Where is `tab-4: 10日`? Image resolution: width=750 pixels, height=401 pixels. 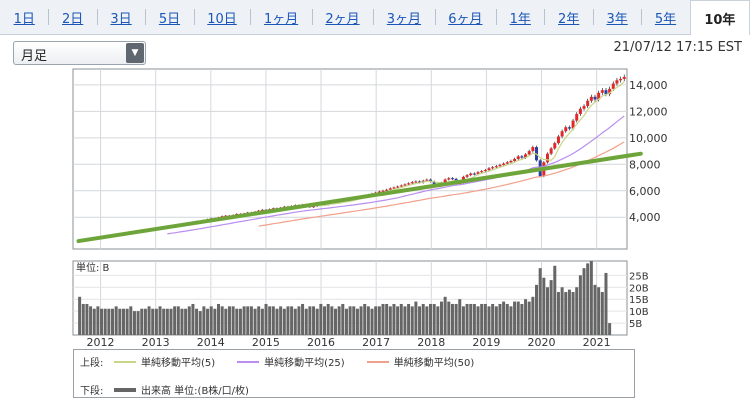
tab-4: 10日 is located at coordinates (222, 17).